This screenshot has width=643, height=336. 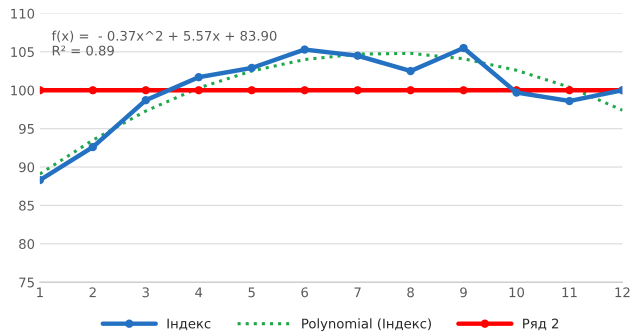 What do you see at coordinates (188, 324) in the screenshot?
I see `legend-label: Індекс` at bounding box center [188, 324].